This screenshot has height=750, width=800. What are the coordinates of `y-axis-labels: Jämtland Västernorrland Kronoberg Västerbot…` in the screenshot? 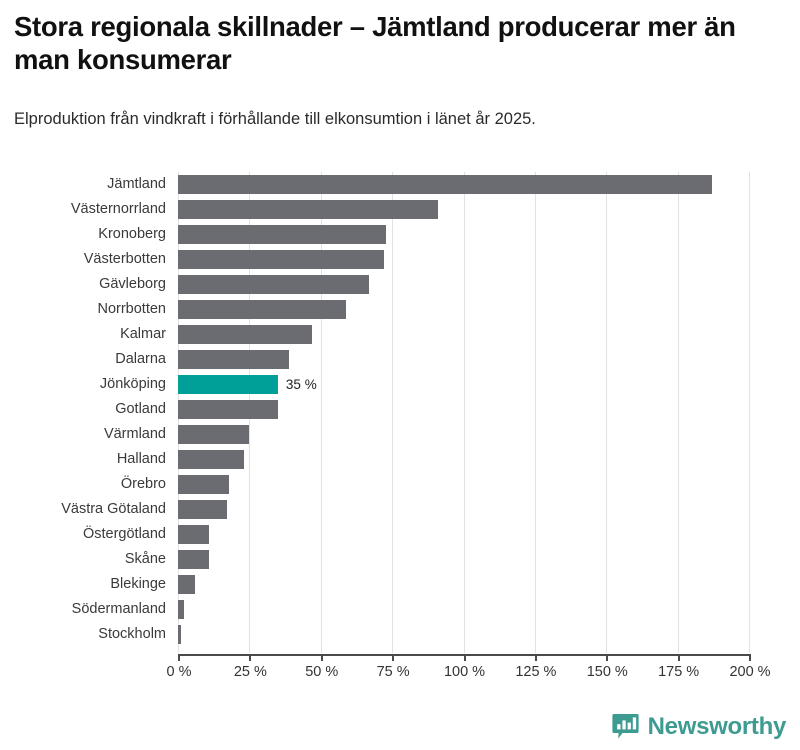 It's located at (86, 412).